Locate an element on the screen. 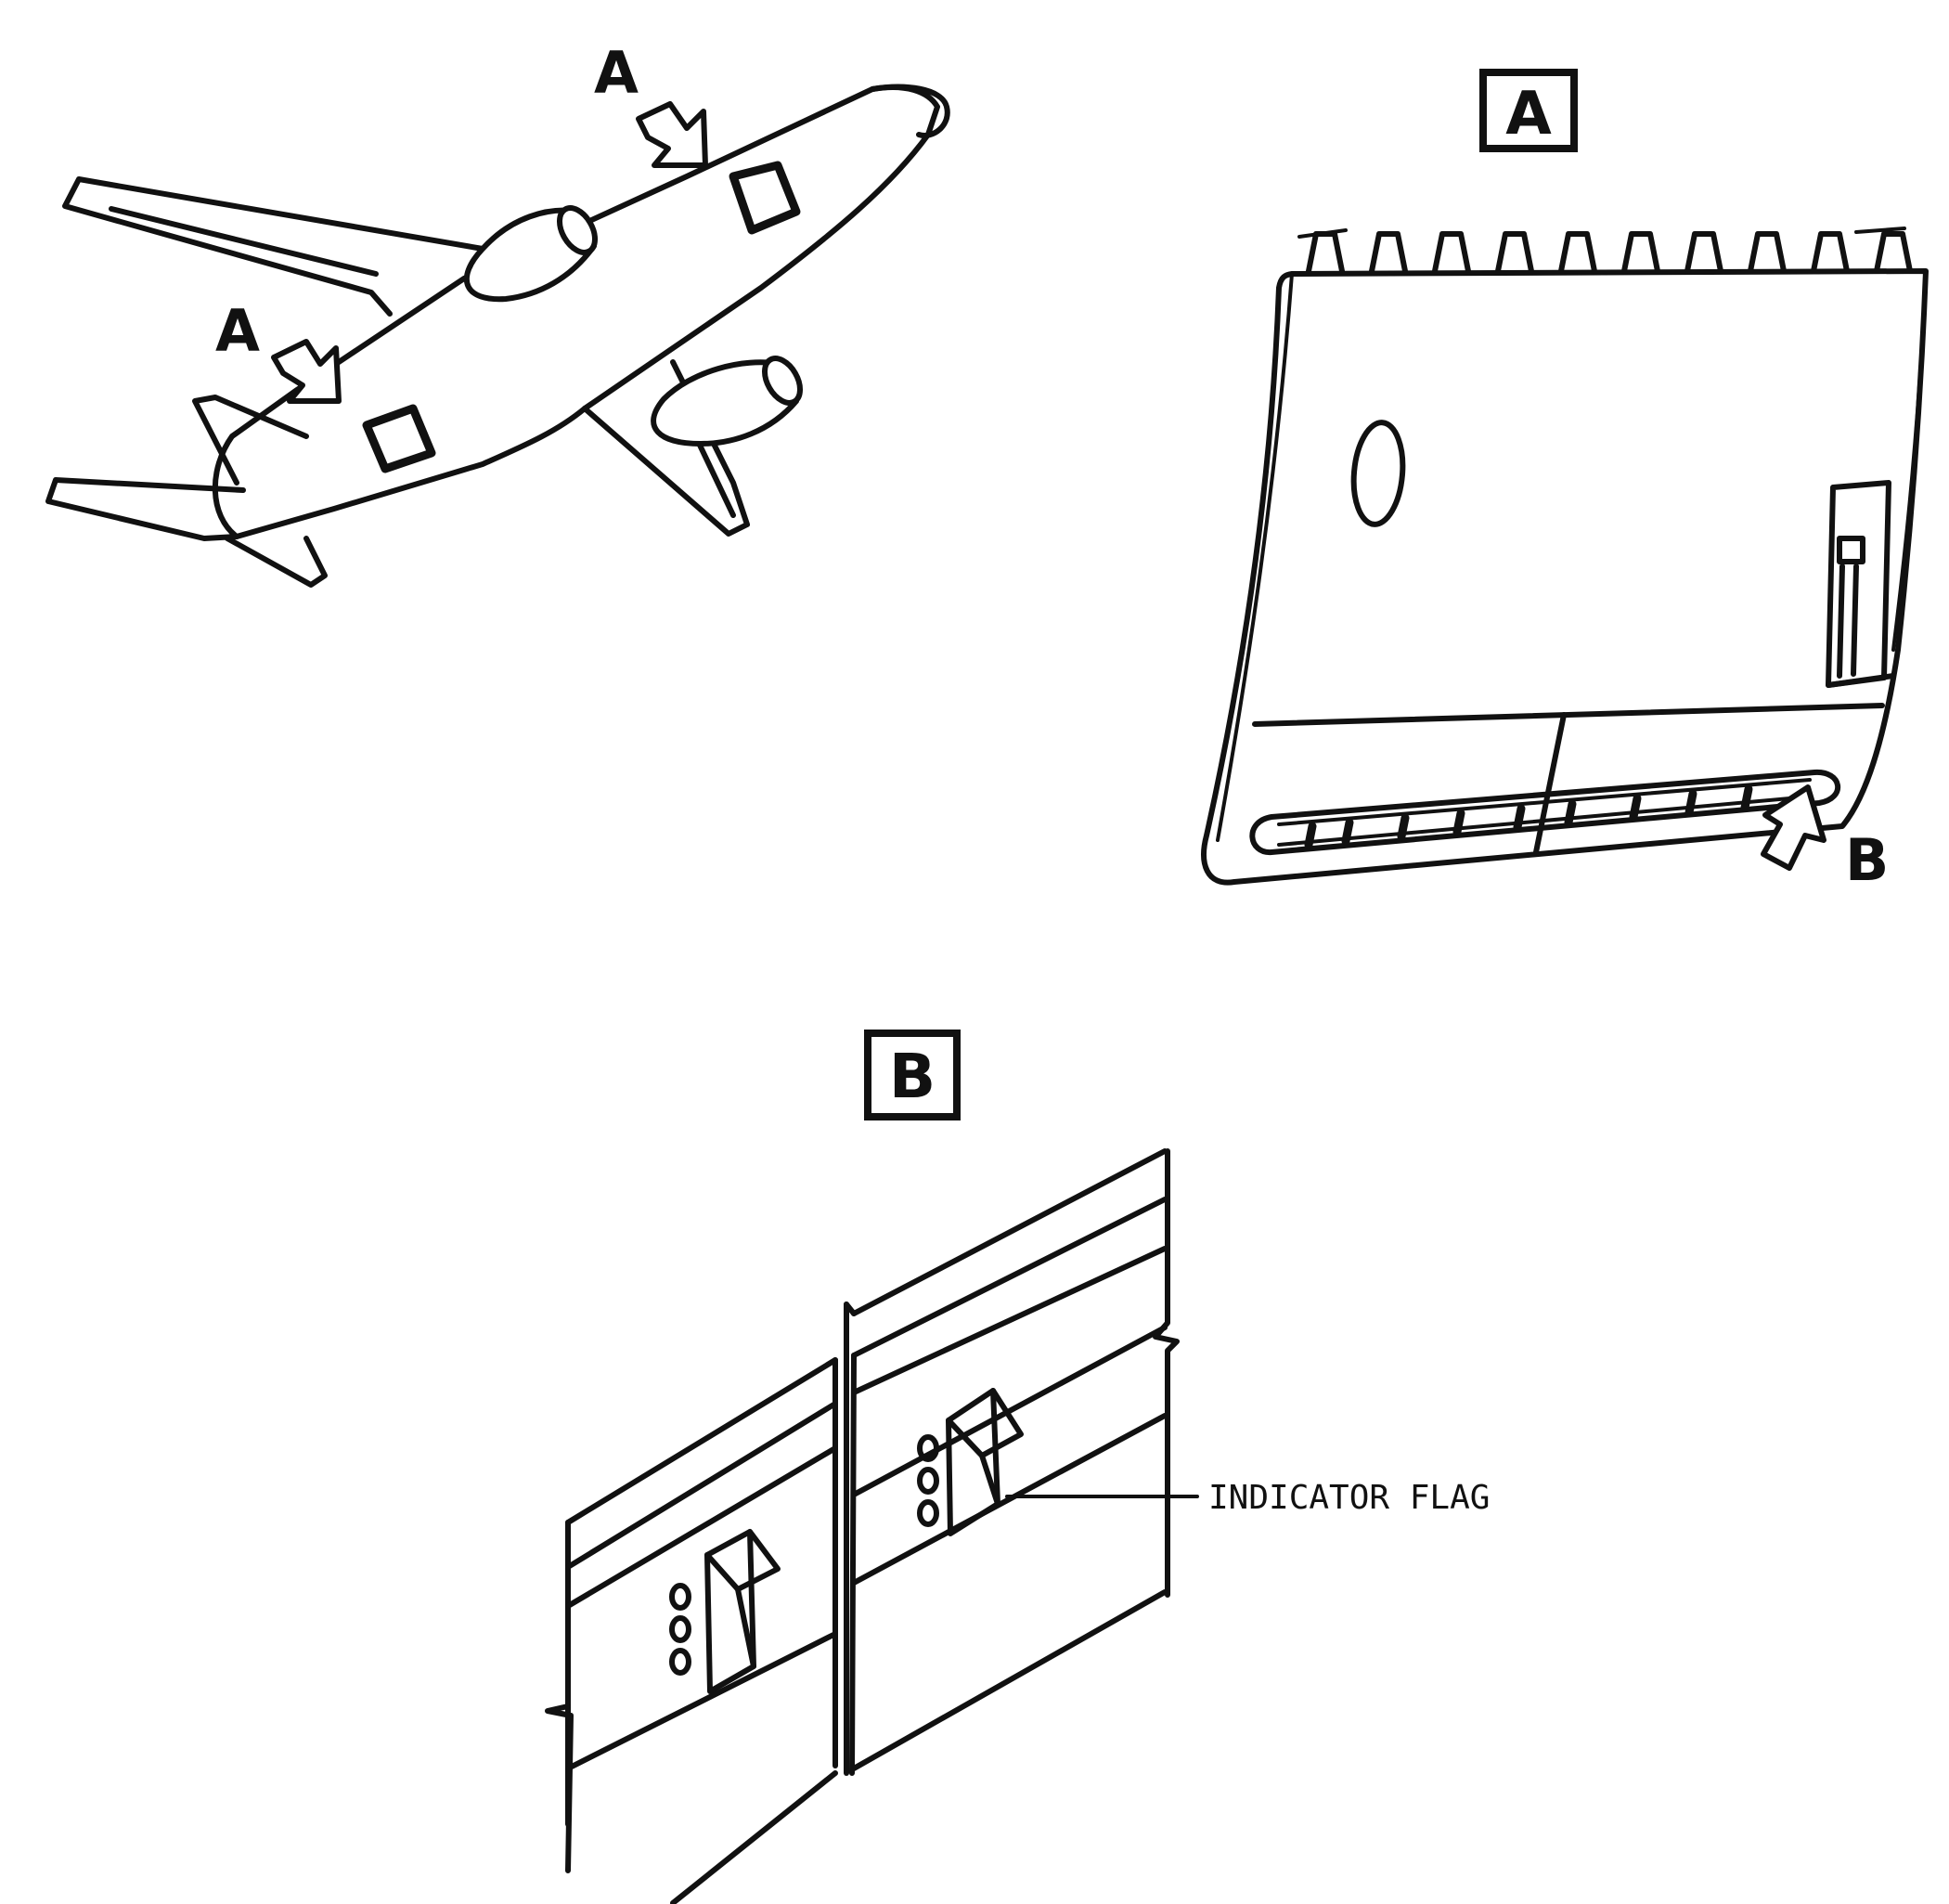  cargo-door-panel is located at coordinates (1565, 577).